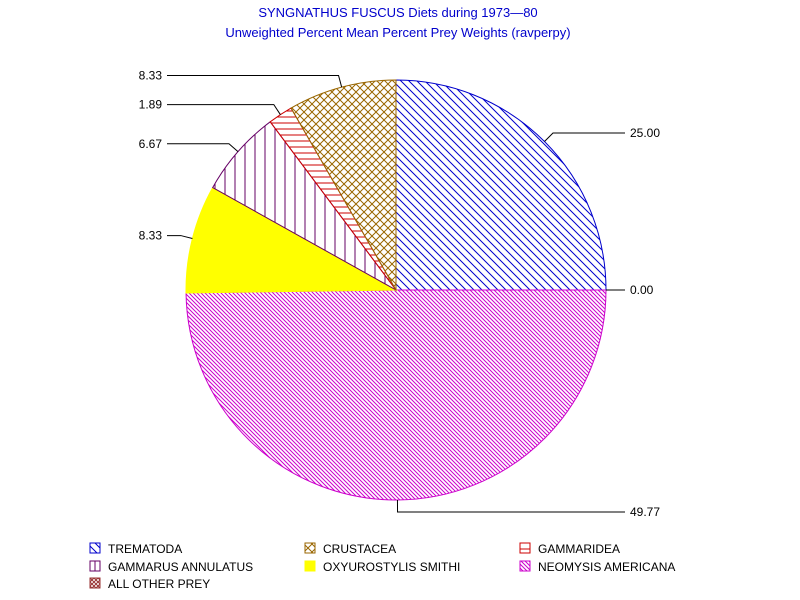 Image resolution: width=800 pixels, height=600 pixels. I want to click on leader-line-neomysis-americana, so click(510, 506).